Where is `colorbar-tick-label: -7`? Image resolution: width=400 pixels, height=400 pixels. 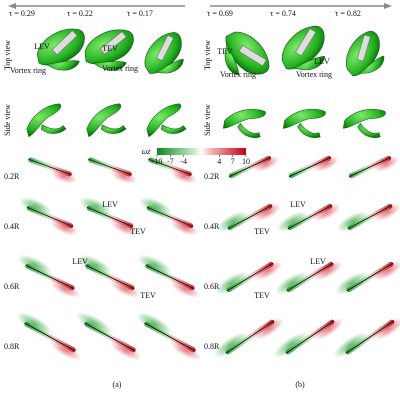 colorbar-tick-label: -7 is located at coordinates (170, 161).